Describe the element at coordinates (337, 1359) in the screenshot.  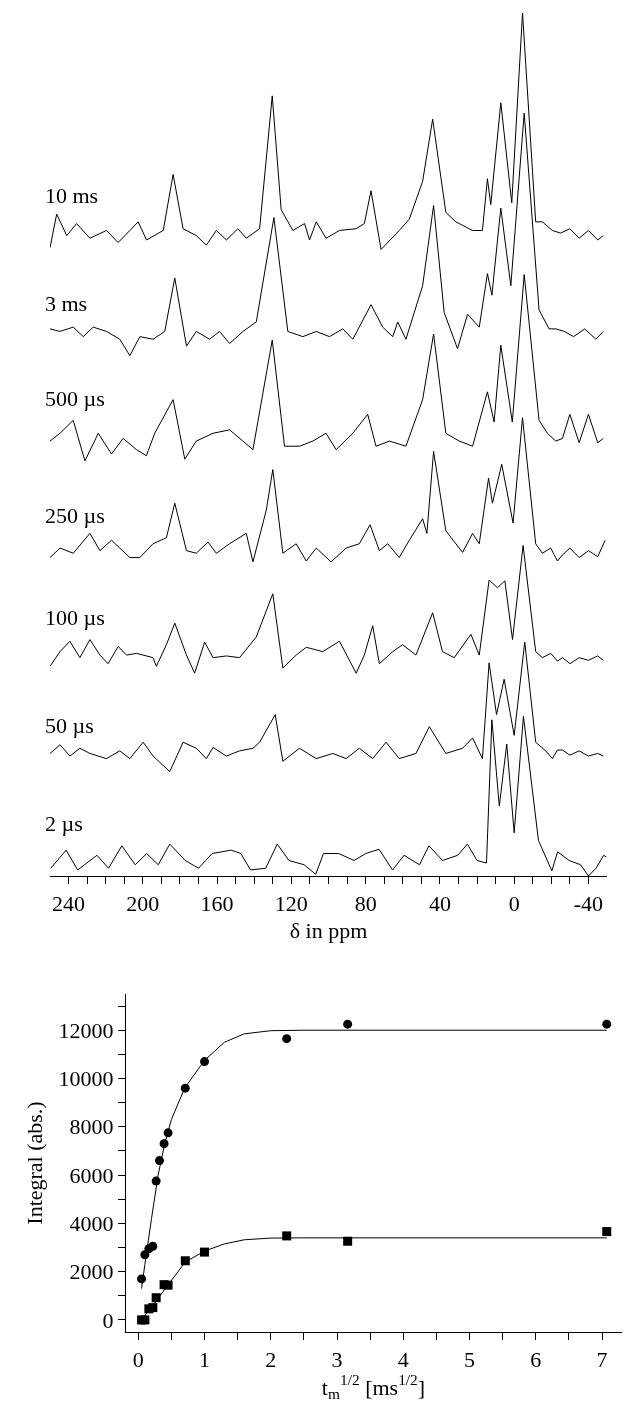
I see `x-tick-label: 3` at that location.